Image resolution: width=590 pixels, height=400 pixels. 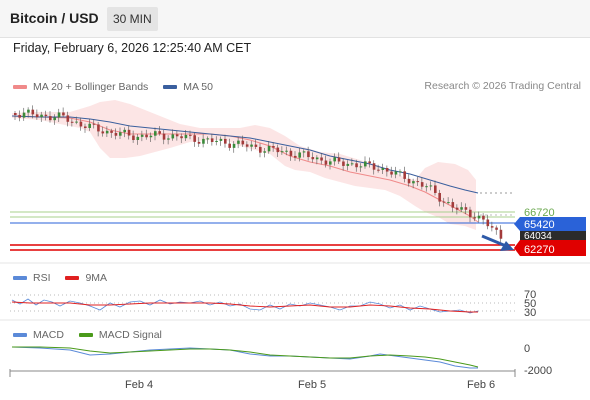 I want to click on legend-9ma: 9MA, so click(x=86, y=278).